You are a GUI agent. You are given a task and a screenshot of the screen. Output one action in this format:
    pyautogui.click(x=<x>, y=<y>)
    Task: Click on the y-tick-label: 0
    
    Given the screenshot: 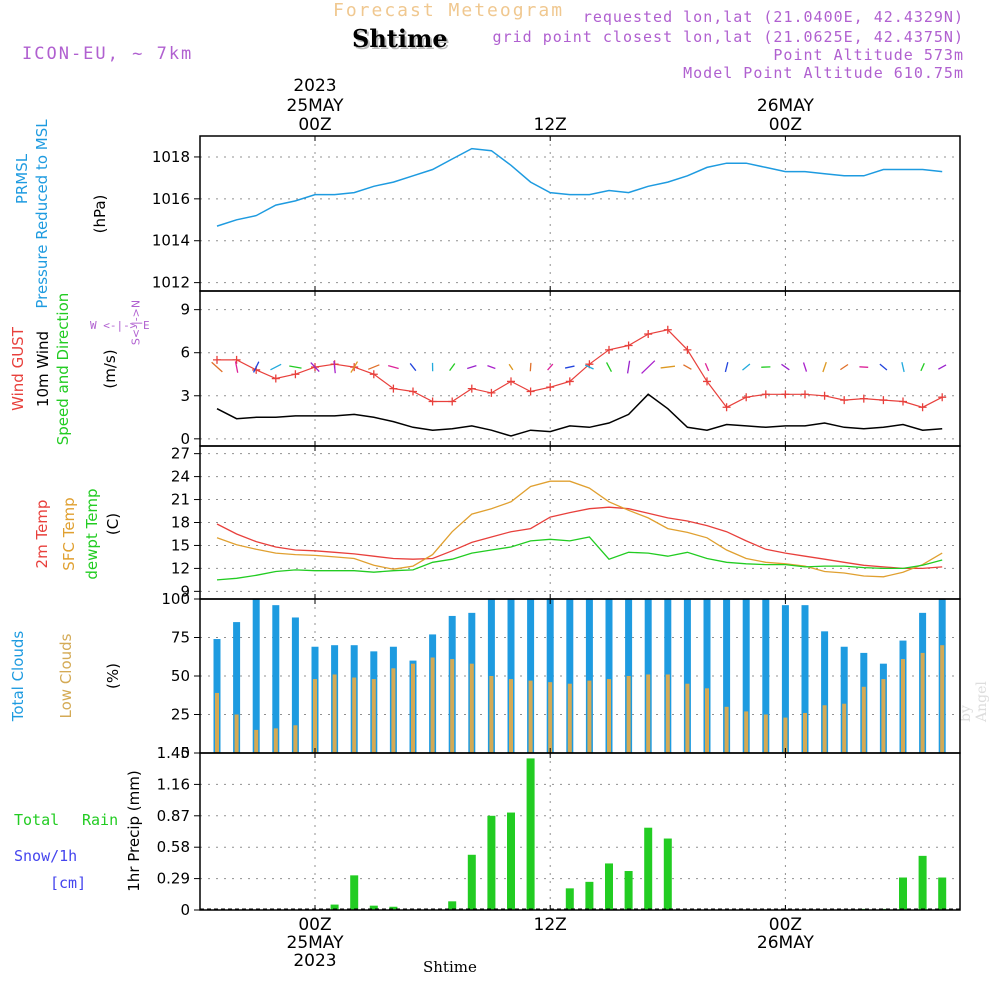 What is the action you would take?
    pyautogui.click(x=185, y=753)
    